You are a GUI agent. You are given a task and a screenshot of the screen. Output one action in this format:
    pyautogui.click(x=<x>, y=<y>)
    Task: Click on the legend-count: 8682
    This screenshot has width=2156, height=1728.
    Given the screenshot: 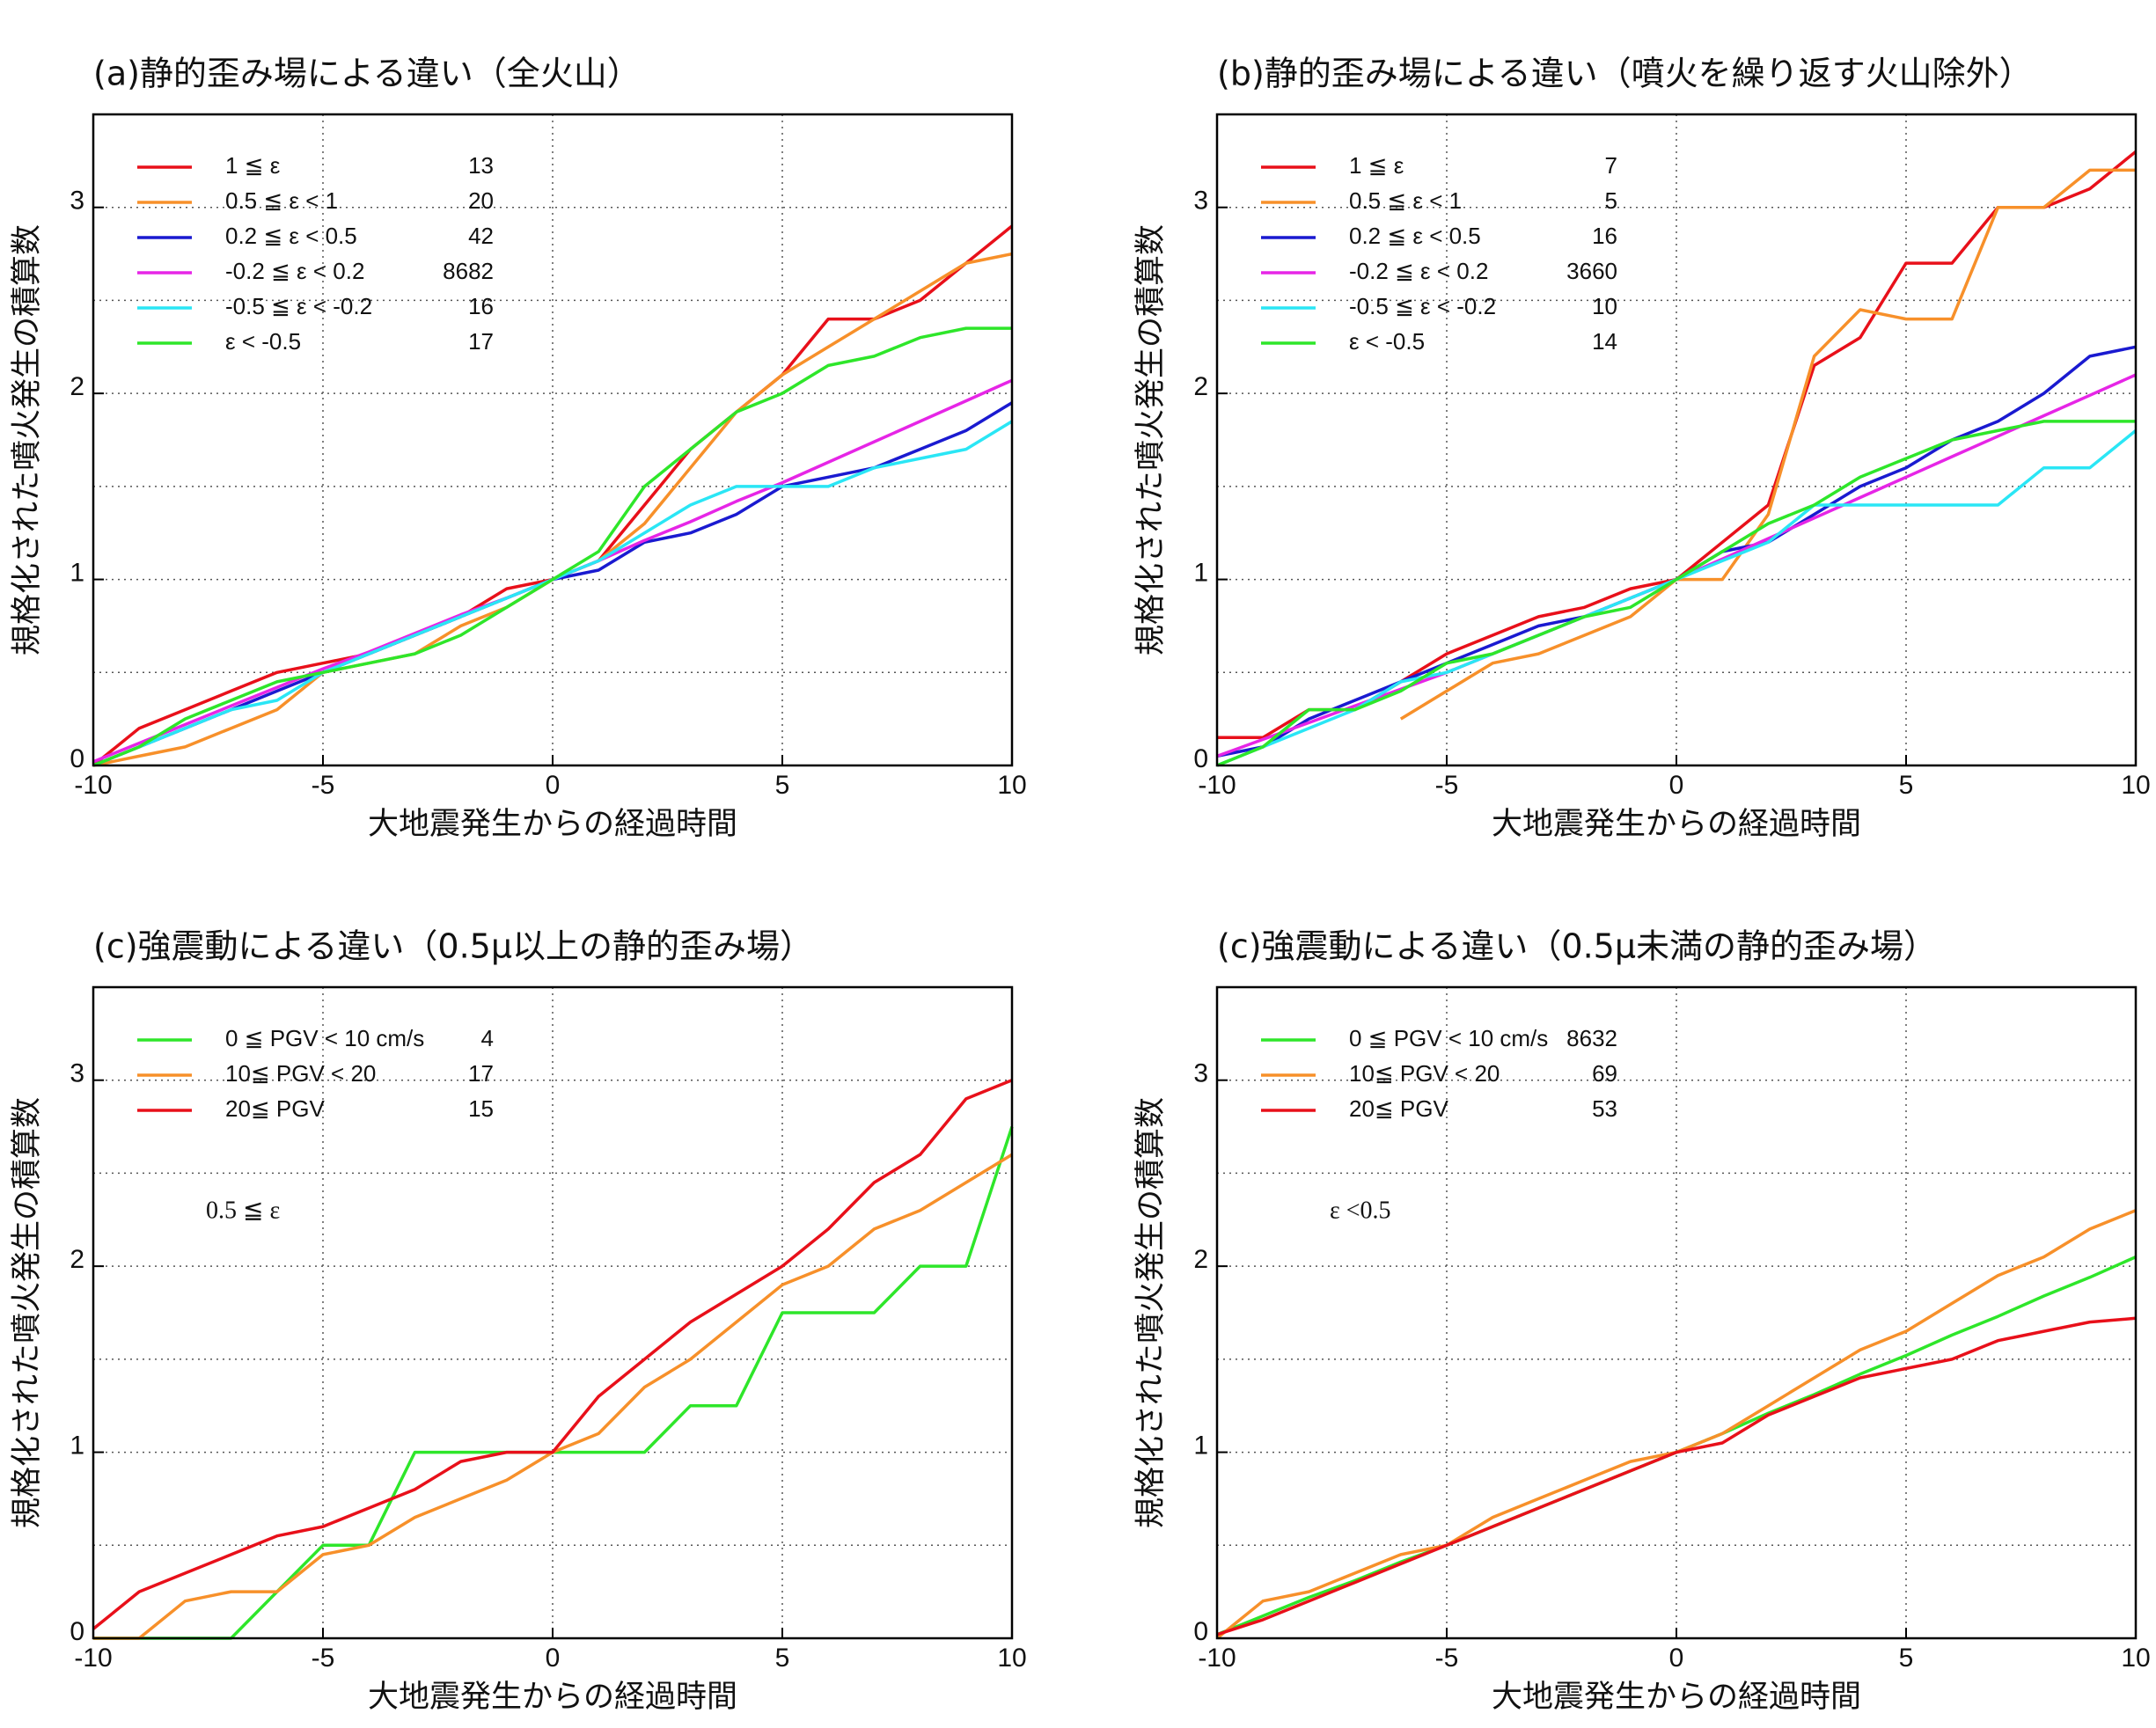 What is the action you would take?
    pyautogui.click(x=469, y=271)
    